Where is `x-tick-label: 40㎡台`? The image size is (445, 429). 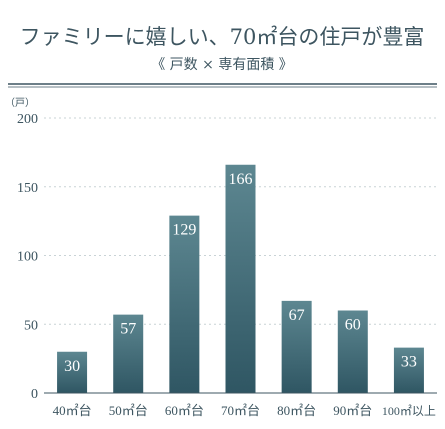
x-tick-label: 40㎡台 is located at coordinates (72, 410).